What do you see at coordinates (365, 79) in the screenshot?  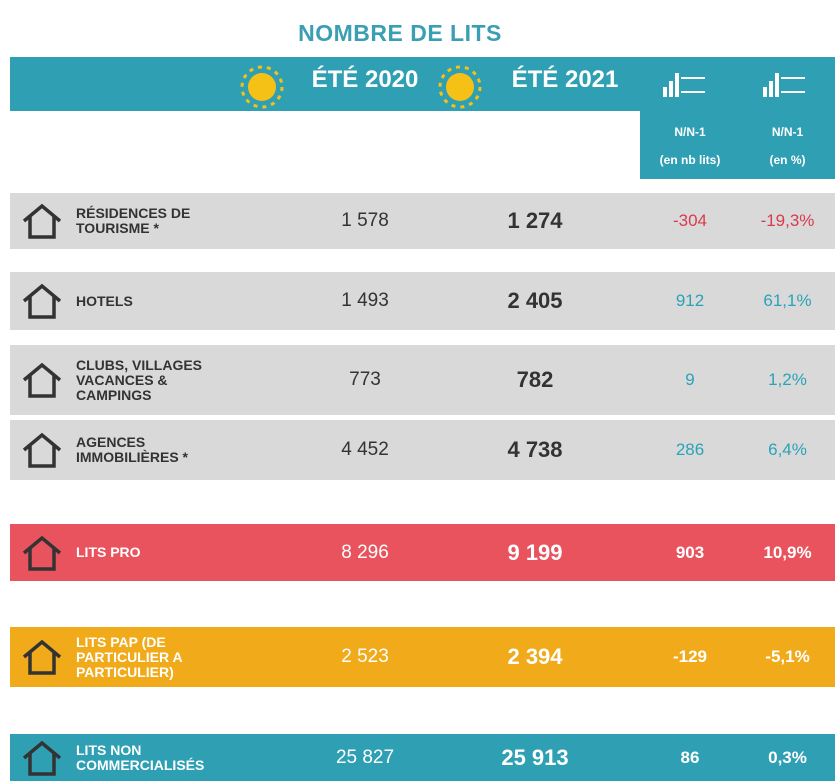 I see `col-2020: ÉTÉ 2020` at bounding box center [365, 79].